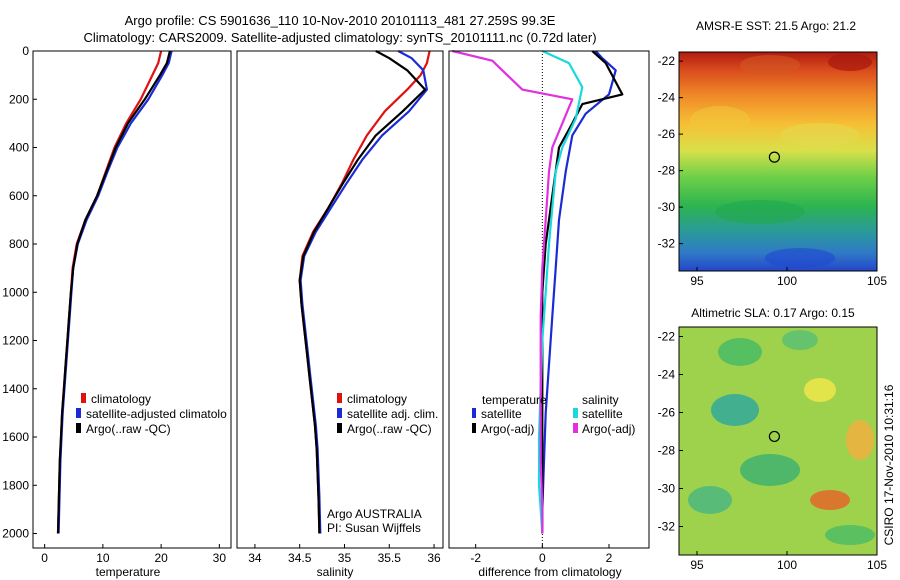 This screenshot has height=580, width=900. Describe the element at coordinates (345, 558) in the screenshot. I see `x-tick-label: 35` at that location.